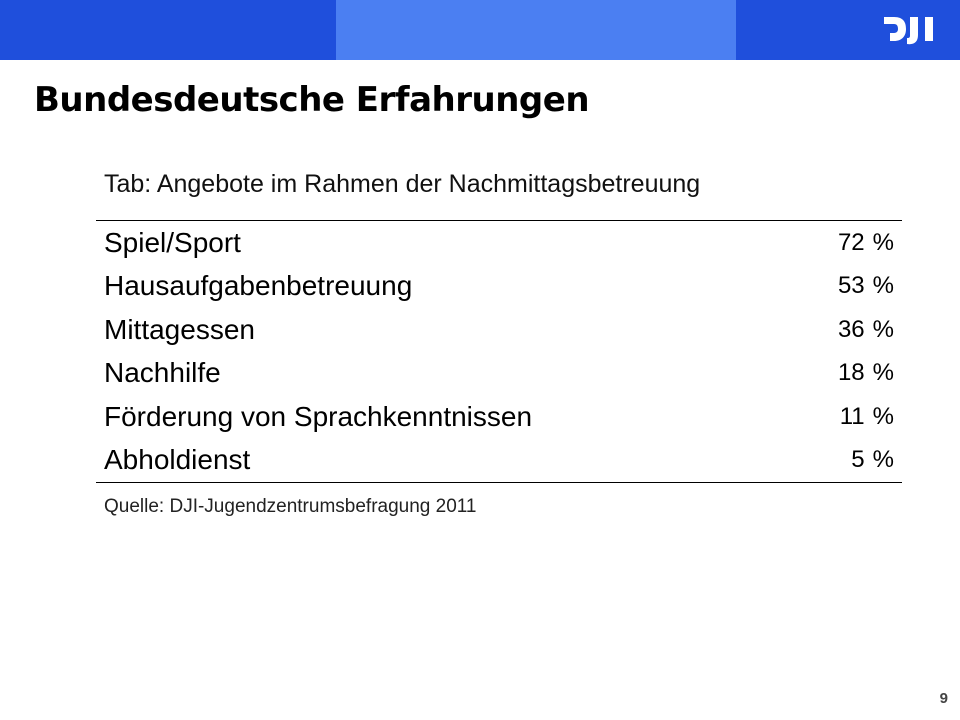 This screenshot has height=720, width=960. I want to click on row-value-cell: 36%, so click(850, 329).